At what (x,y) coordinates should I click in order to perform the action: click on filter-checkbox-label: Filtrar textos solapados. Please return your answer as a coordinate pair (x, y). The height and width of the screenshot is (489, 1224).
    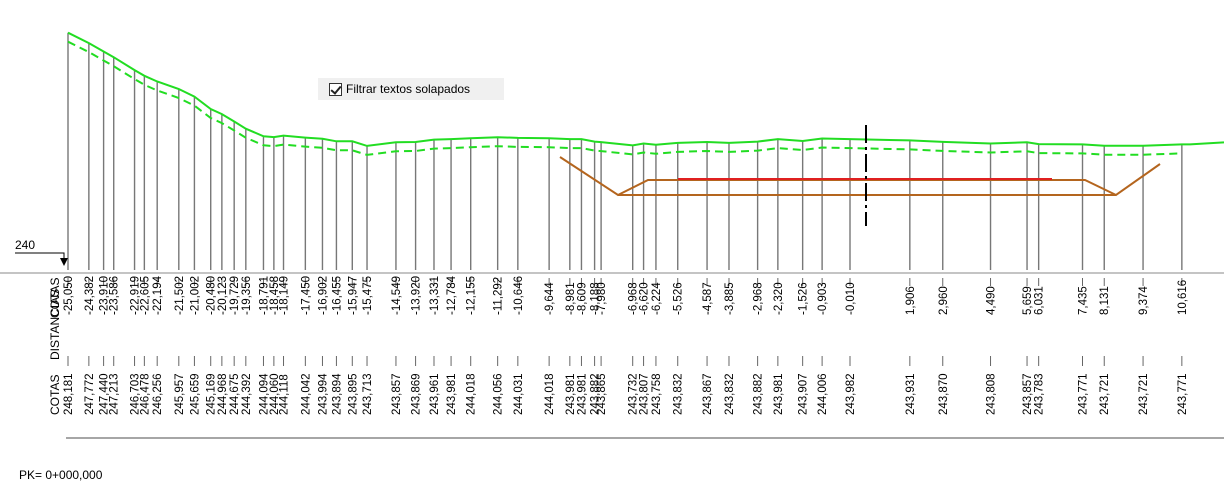
    Looking at the image, I should click on (408, 89).